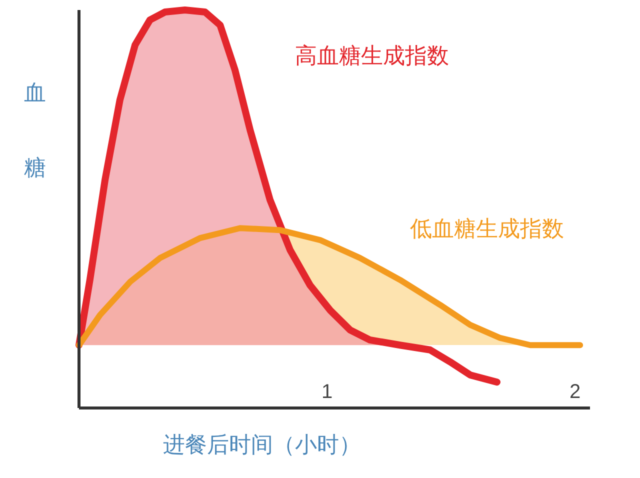 Image resolution: width=640 pixels, height=478 pixels. What do you see at coordinates (35, 131) in the screenshot?
I see `text: 血糖` at bounding box center [35, 131].